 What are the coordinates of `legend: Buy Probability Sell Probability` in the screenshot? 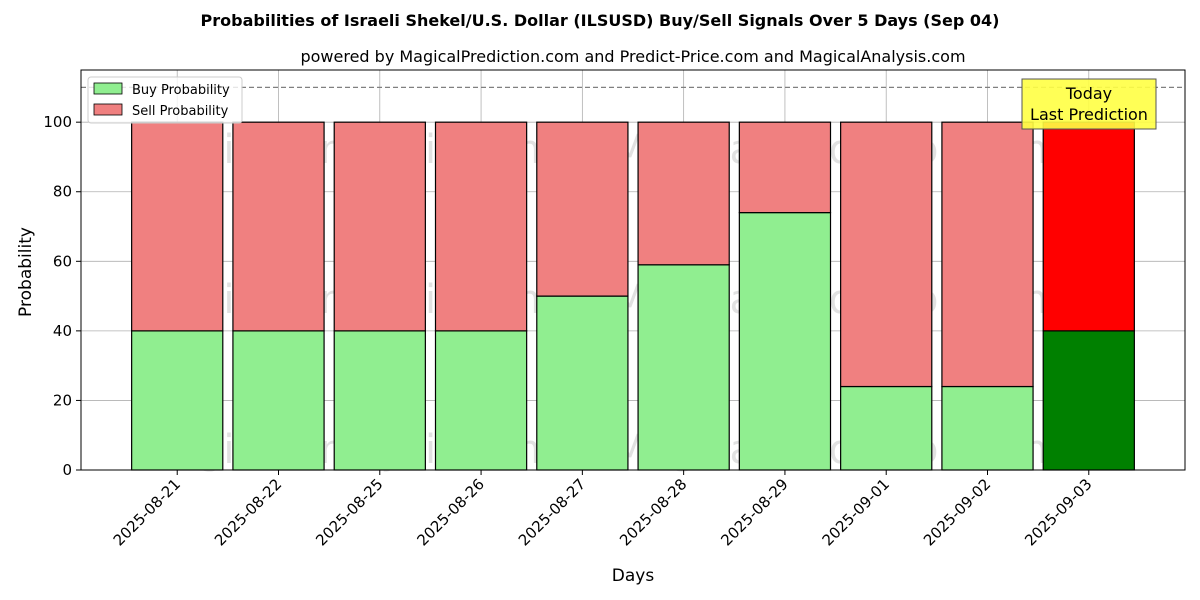 It's located at (165, 100).